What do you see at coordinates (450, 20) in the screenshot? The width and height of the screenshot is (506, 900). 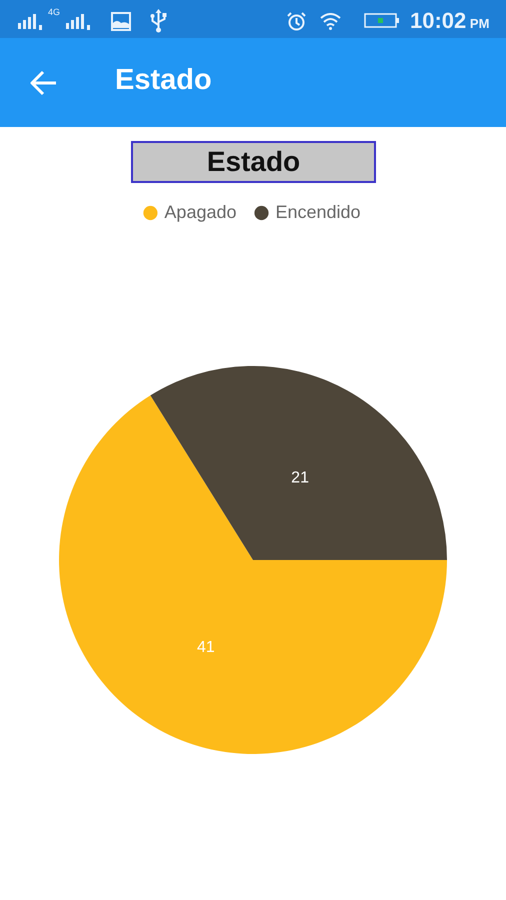 I see `text: 10:02 PM` at bounding box center [450, 20].